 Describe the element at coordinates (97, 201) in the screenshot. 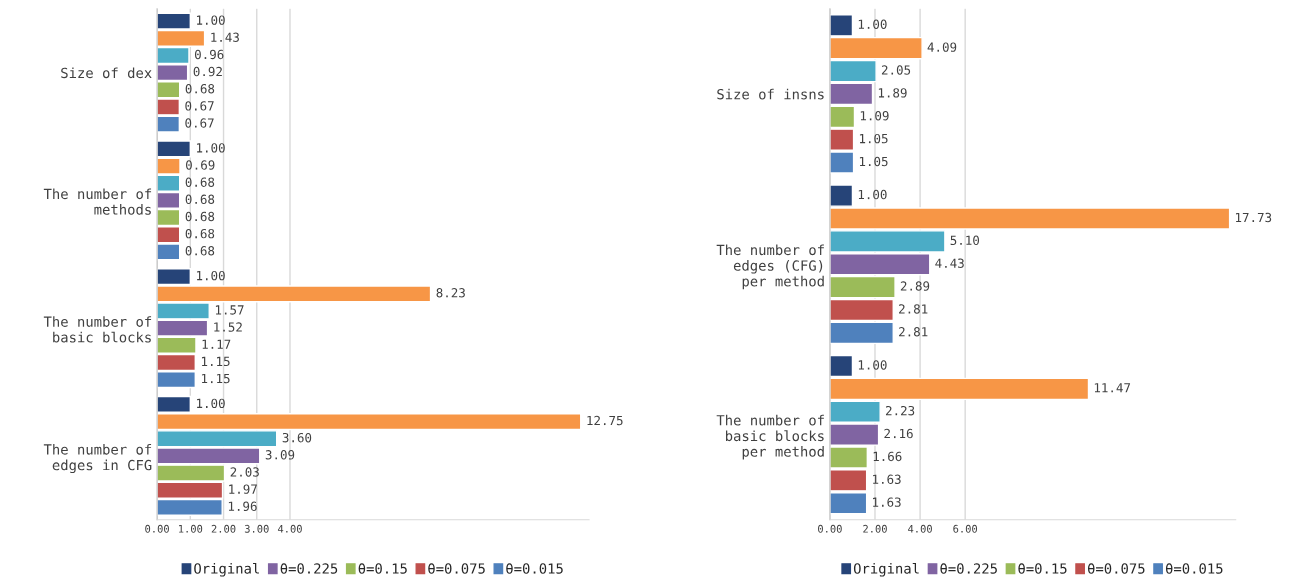

I see `y-tick-label: The number of methods` at that location.